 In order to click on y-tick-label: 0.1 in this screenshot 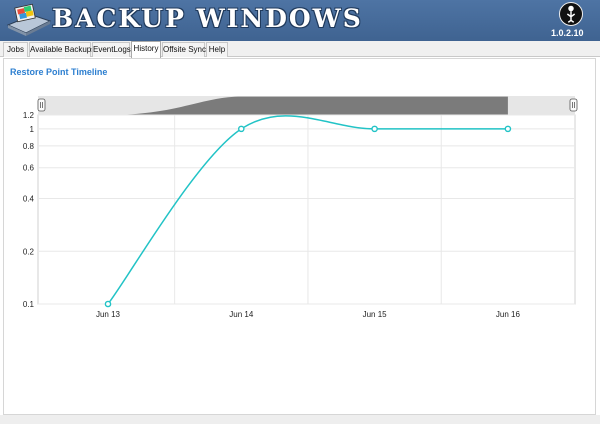, I will do `click(29, 304)`.